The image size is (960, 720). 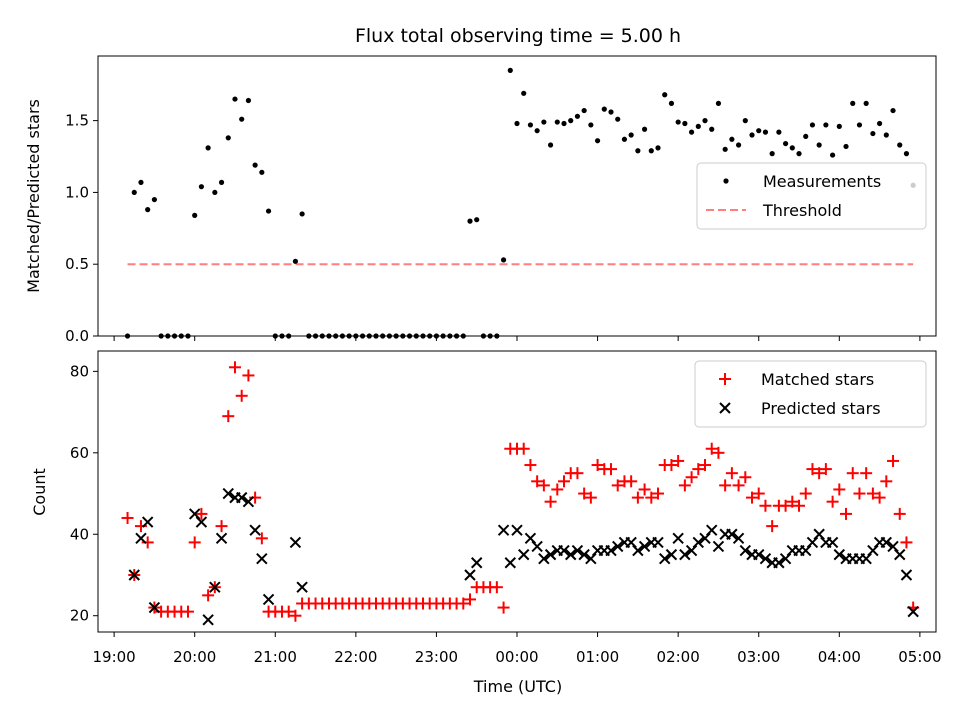 I want to click on bottom-legend-box, so click(x=810, y=394).